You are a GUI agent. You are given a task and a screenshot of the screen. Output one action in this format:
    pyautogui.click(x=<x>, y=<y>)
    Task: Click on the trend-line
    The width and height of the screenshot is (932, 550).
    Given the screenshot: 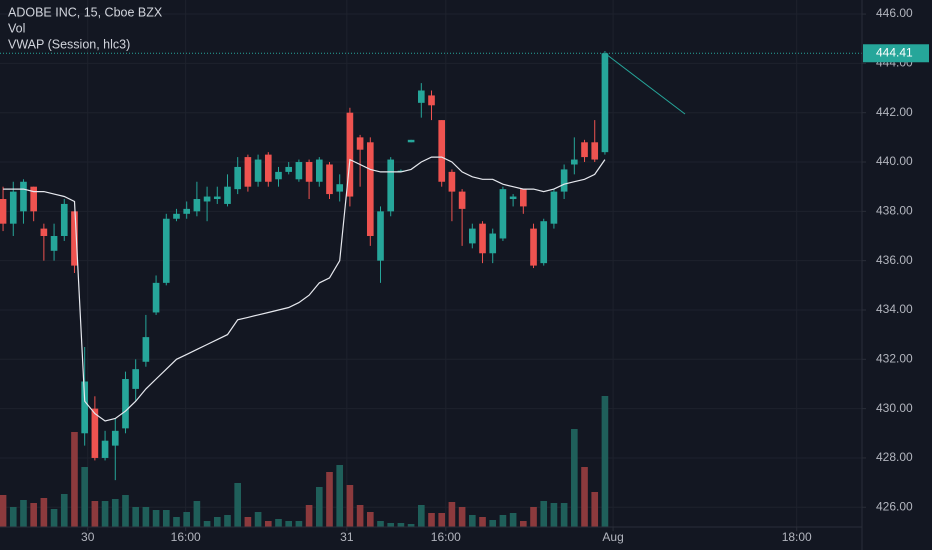 What is the action you would take?
    pyautogui.click(x=645, y=83)
    